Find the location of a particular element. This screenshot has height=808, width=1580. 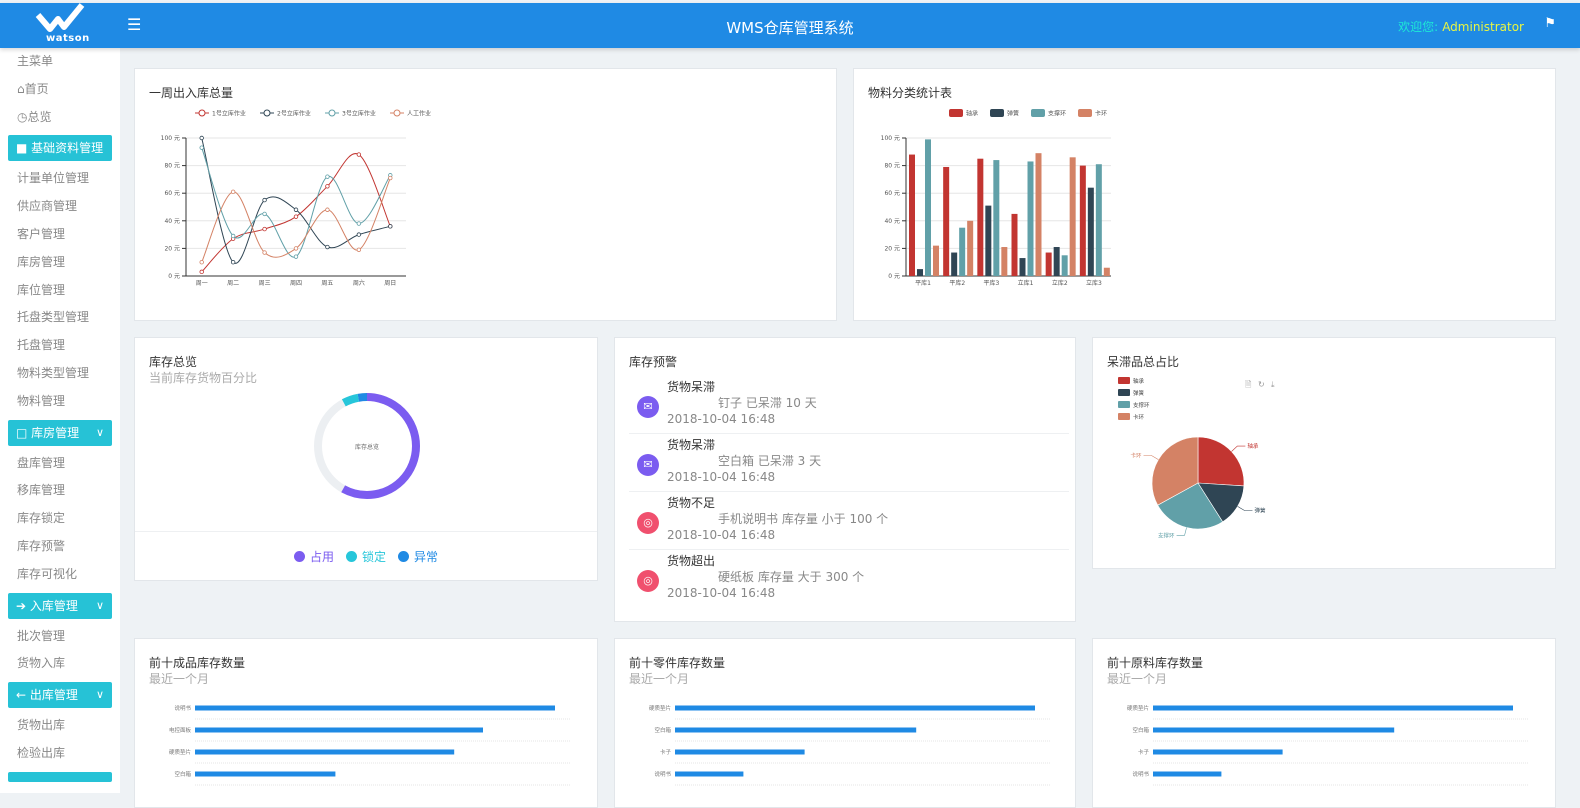

welcome-text: 欢迎您: Administrator is located at coordinates (1461, 26).